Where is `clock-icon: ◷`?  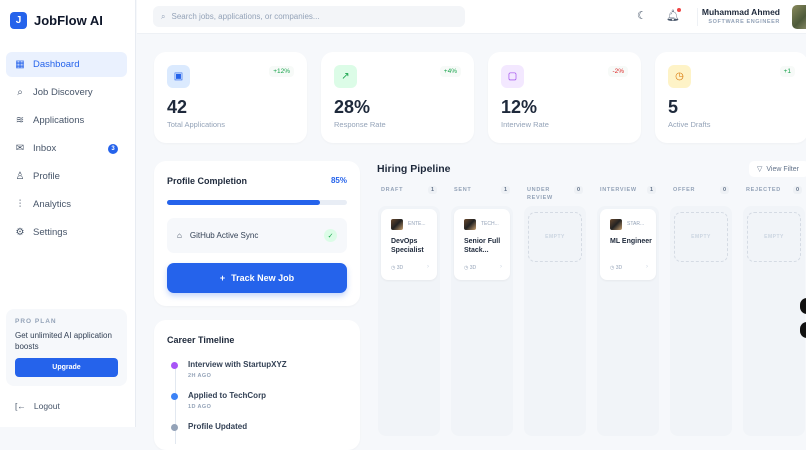 clock-icon: ◷ is located at coordinates (612, 268).